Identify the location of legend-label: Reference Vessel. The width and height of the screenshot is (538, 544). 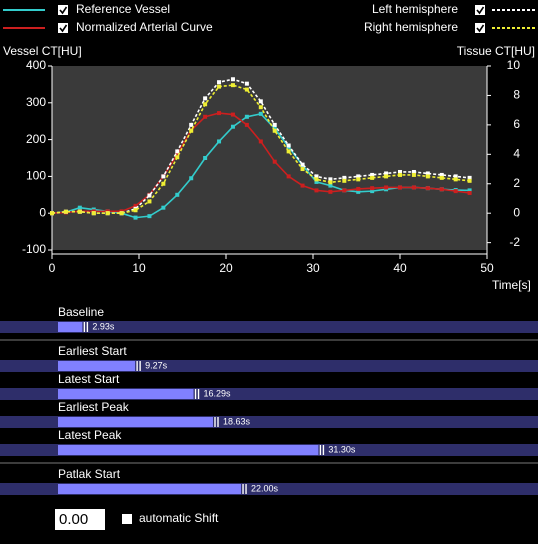
(123, 9).